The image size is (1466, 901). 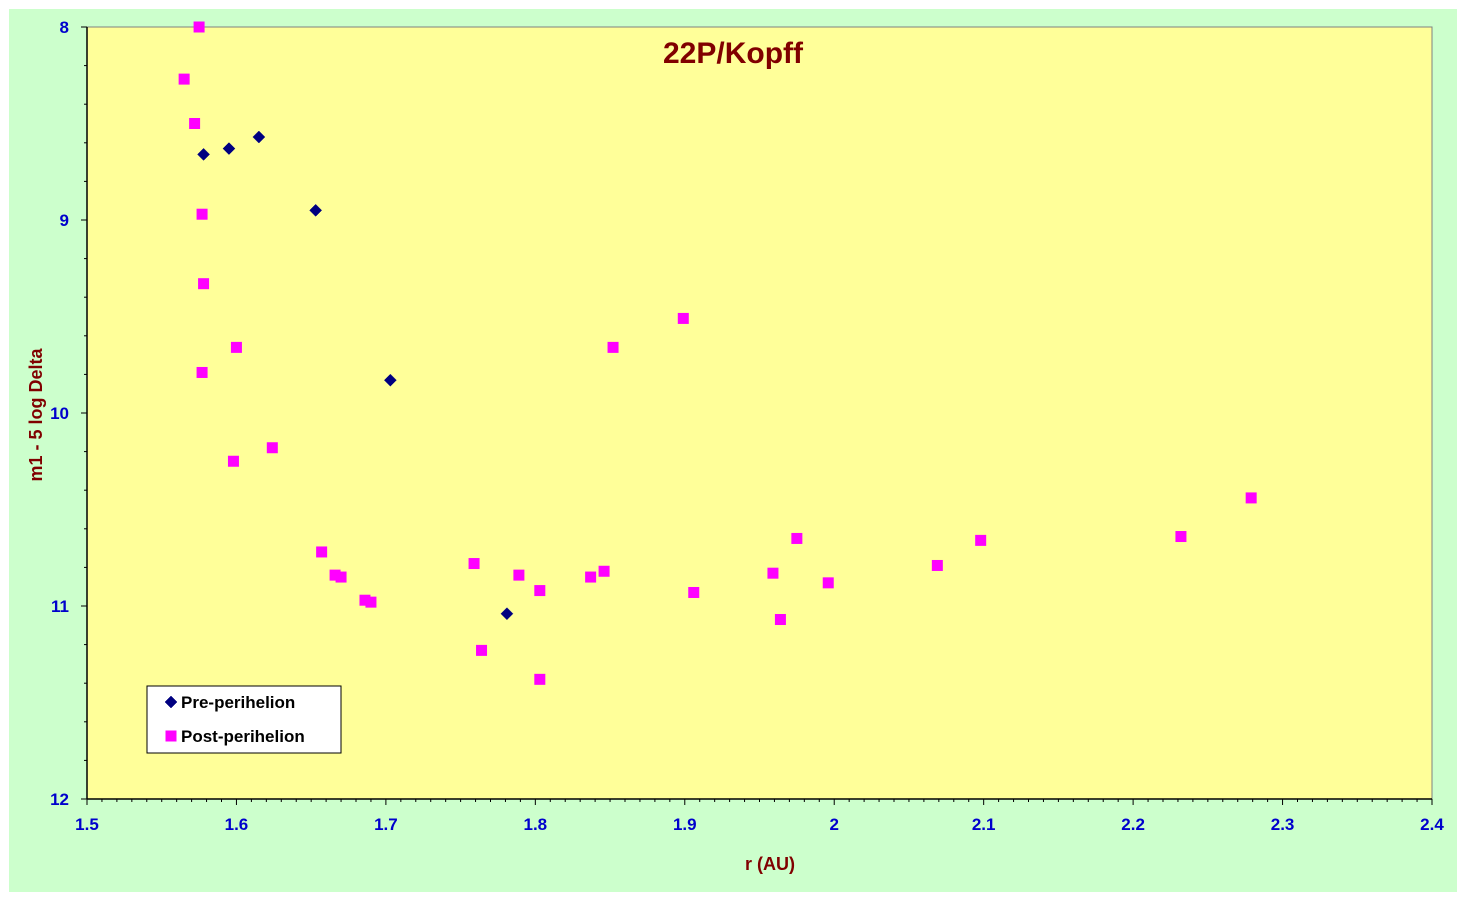 I want to click on y-tick-label: 12, so click(x=59, y=799).